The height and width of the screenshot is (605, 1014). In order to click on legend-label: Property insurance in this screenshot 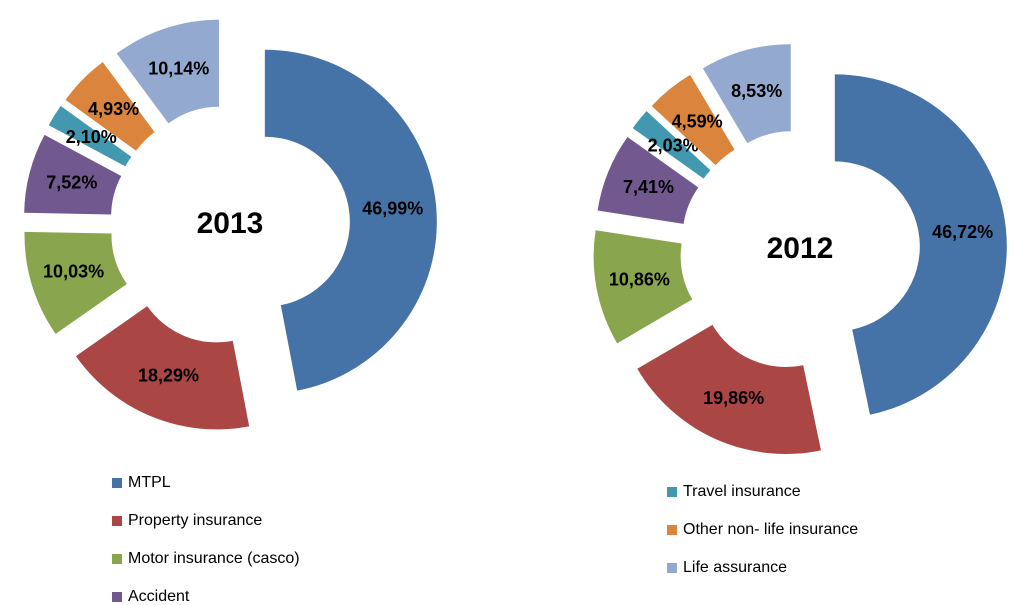, I will do `click(195, 520)`.